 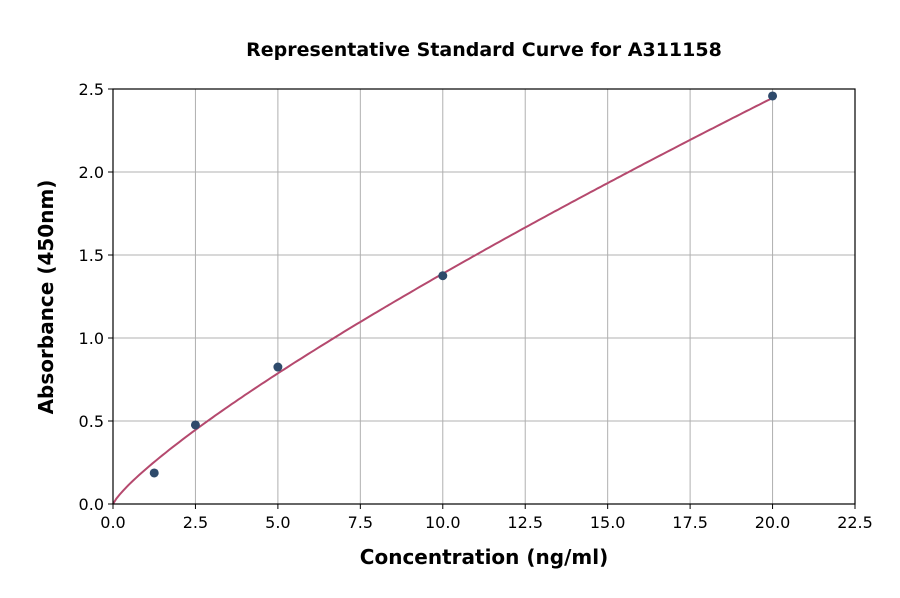 I want to click on x-tick-label: 2.5, so click(x=195, y=522).